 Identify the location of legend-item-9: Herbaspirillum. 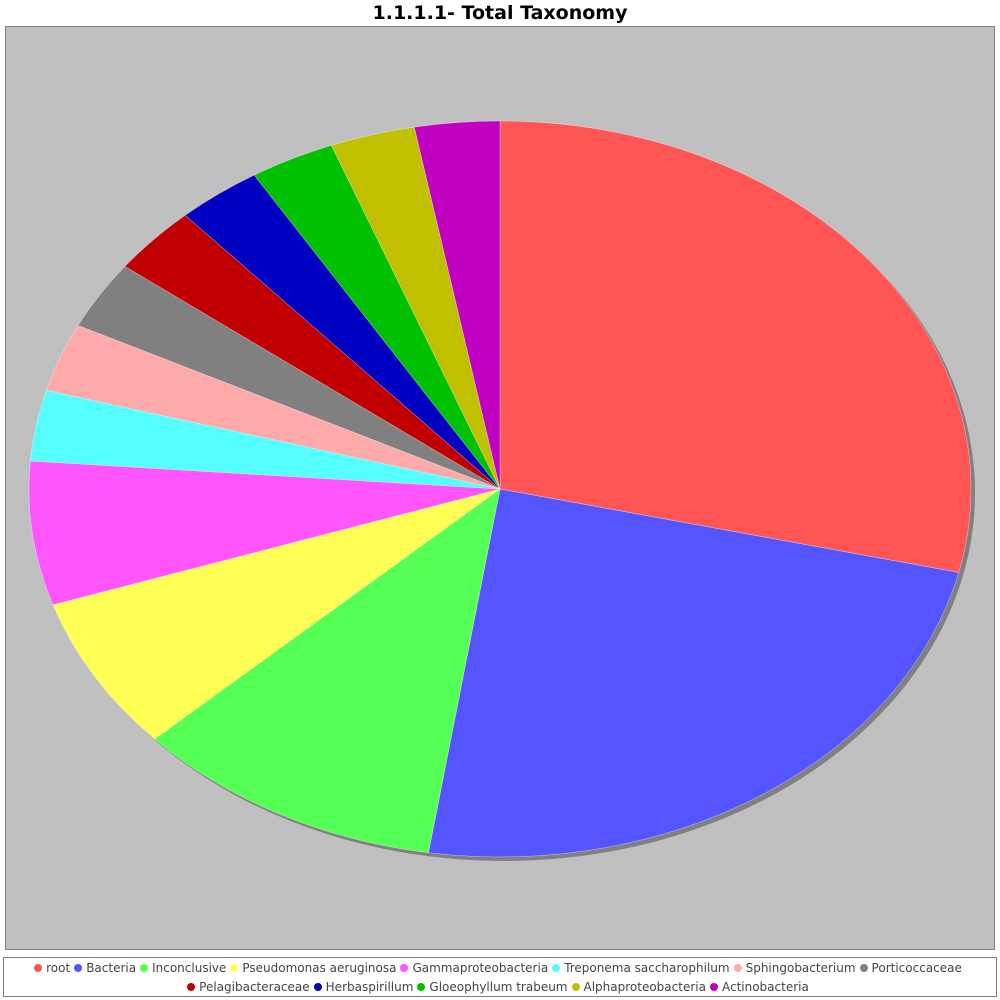
(363, 986).